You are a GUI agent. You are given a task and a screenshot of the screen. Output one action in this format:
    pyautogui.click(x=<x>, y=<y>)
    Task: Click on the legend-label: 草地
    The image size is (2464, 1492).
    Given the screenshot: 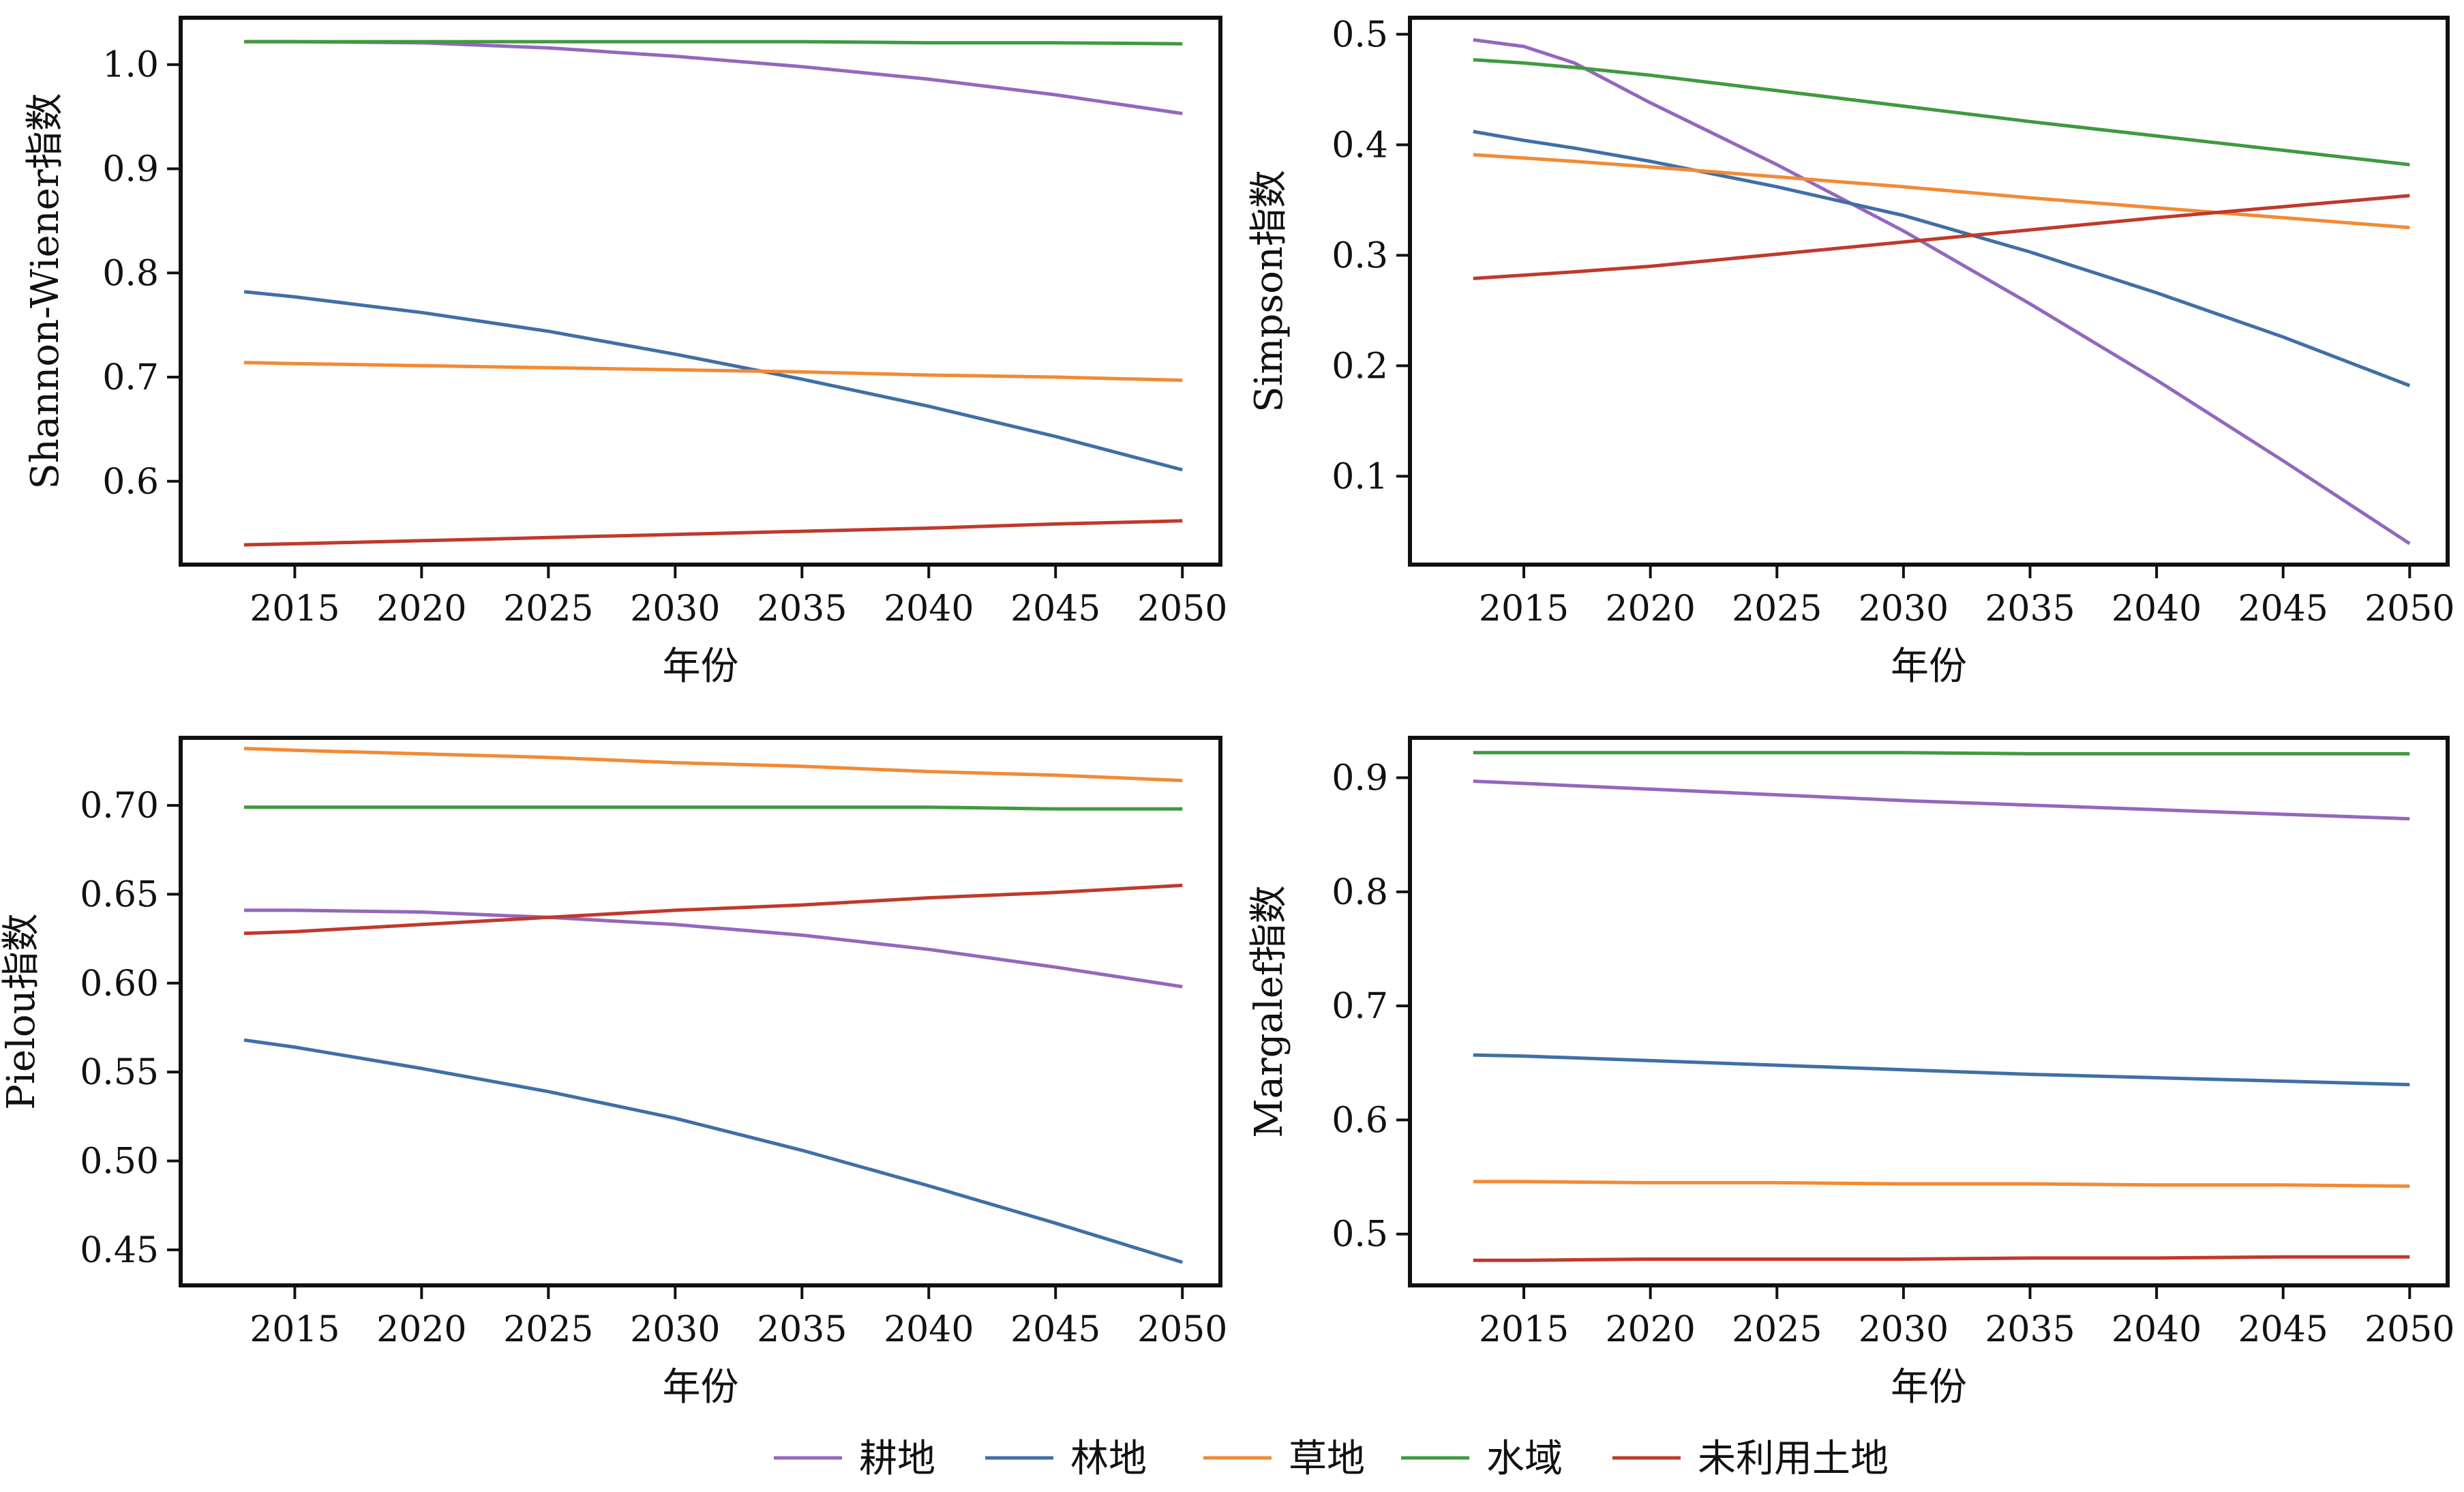 What is the action you would take?
    pyautogui.click(x=1327, y=1459)
    